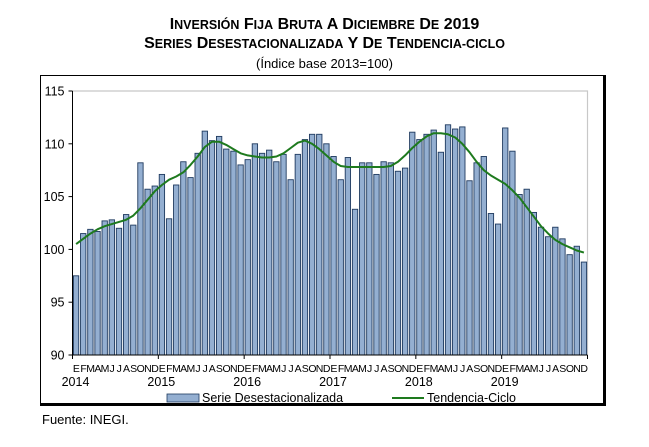 This screenshot has width=649, height=447. Describe the element at coordinates (54, 197) in the screenshot. I see `y-tick-label: 105` at that location.